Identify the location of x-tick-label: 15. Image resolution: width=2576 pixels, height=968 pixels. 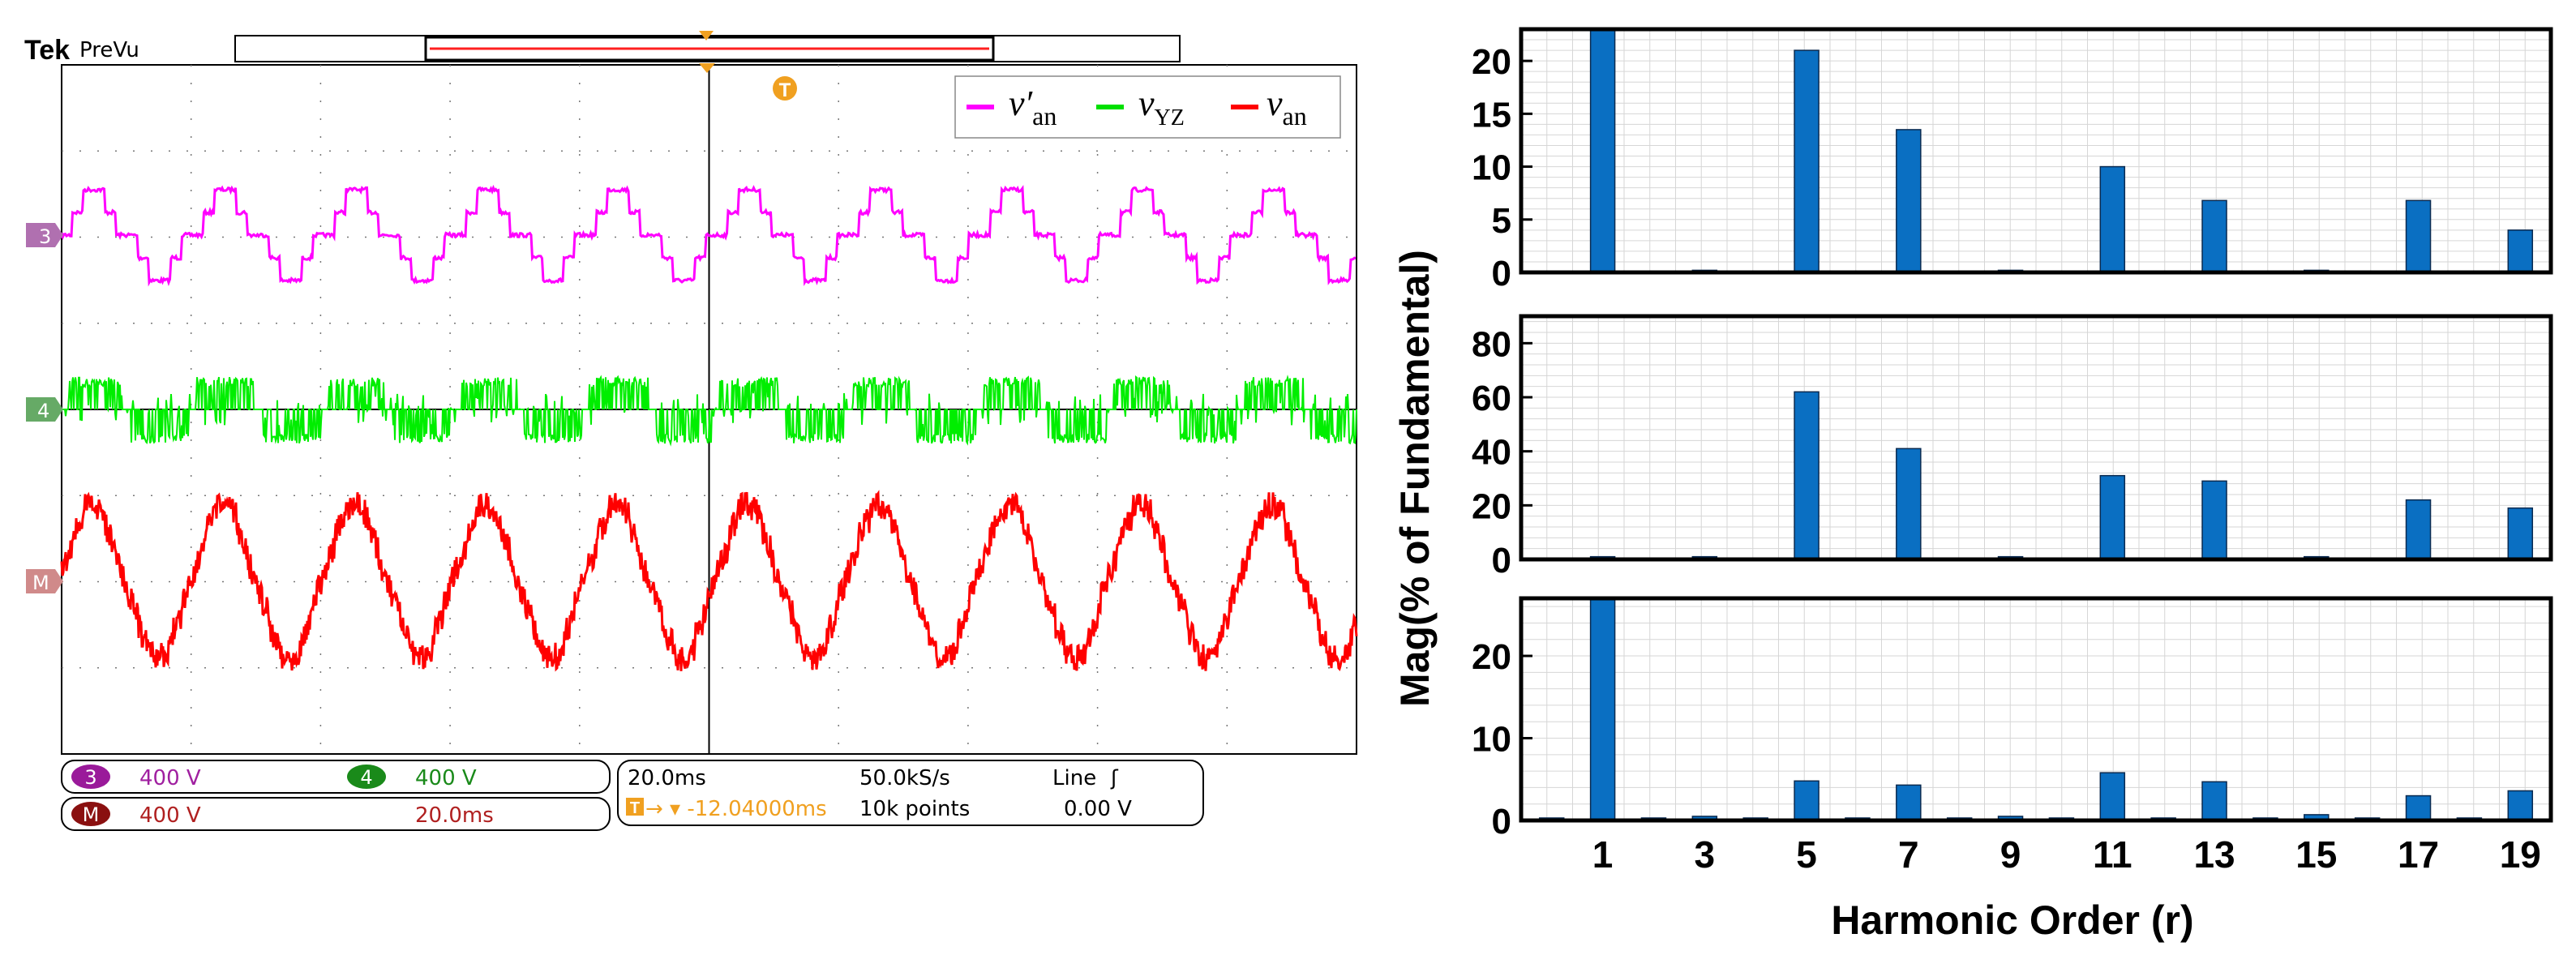
(2316, 855).